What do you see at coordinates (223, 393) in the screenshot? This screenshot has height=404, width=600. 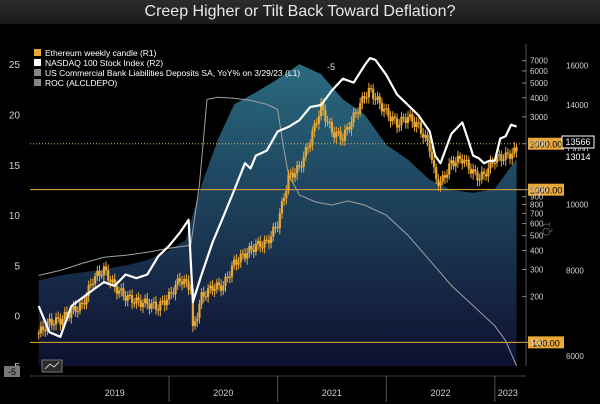 I see `x-axis-tick-label: 2020` at bounding box center [223, 393].